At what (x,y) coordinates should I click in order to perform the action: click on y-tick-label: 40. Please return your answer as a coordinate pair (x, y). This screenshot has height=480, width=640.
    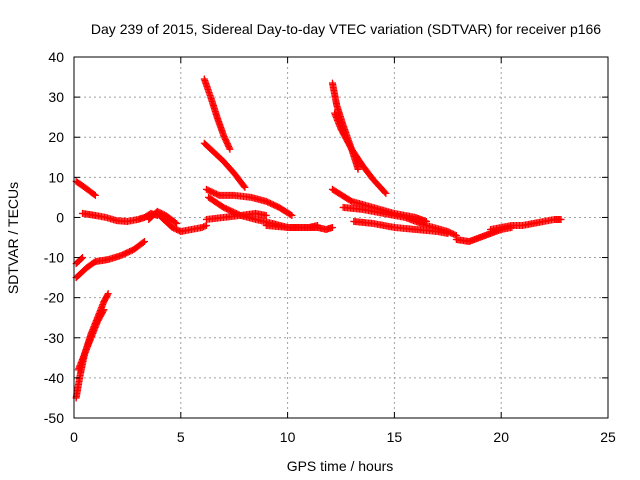
    Looking at the image, I should click on (56, 57).